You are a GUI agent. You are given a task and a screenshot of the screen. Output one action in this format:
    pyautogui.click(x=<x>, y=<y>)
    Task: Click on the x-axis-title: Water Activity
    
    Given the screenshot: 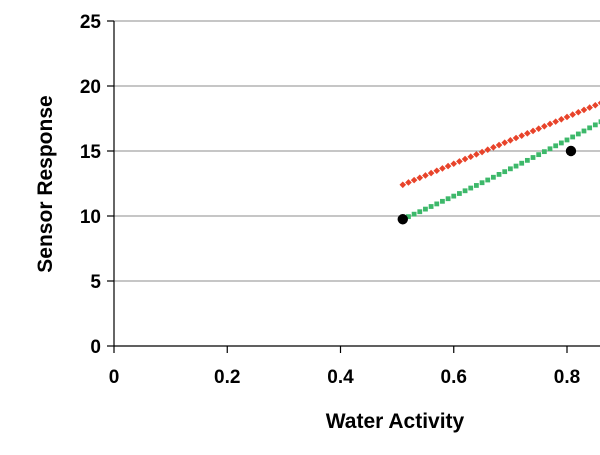 What is the action you would take?
    pyautogui.click(x=395, y=421)
    